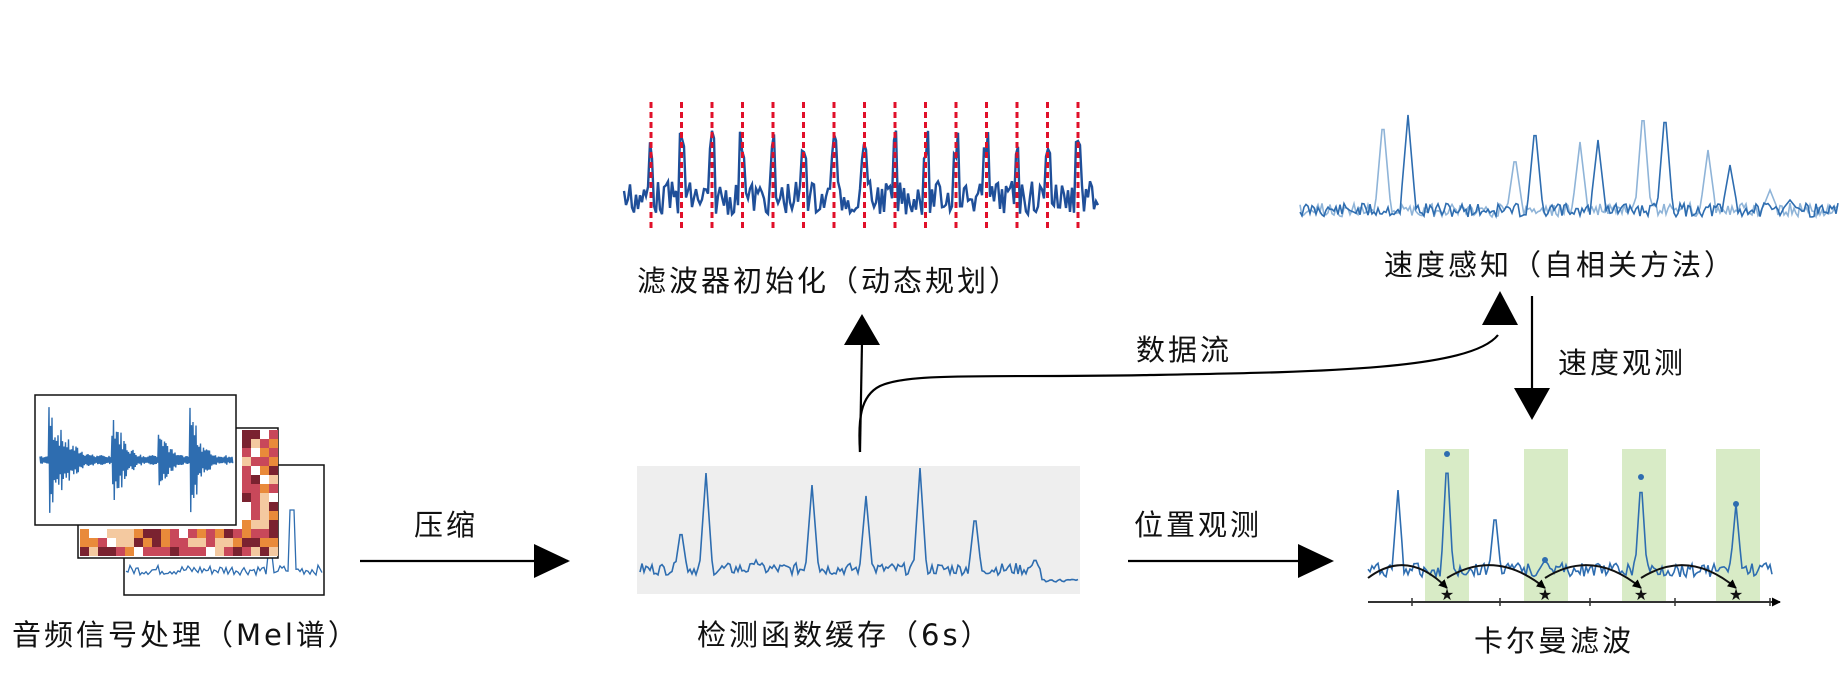  I want to click on peak-points, so click(1591, 507).